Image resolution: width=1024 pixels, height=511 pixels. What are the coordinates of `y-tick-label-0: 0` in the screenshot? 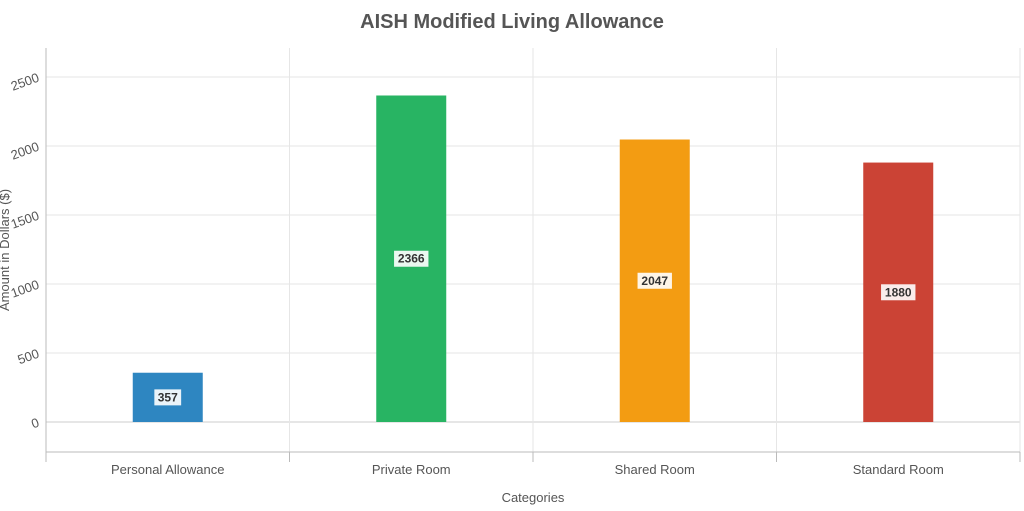 It's located at (35, 423).